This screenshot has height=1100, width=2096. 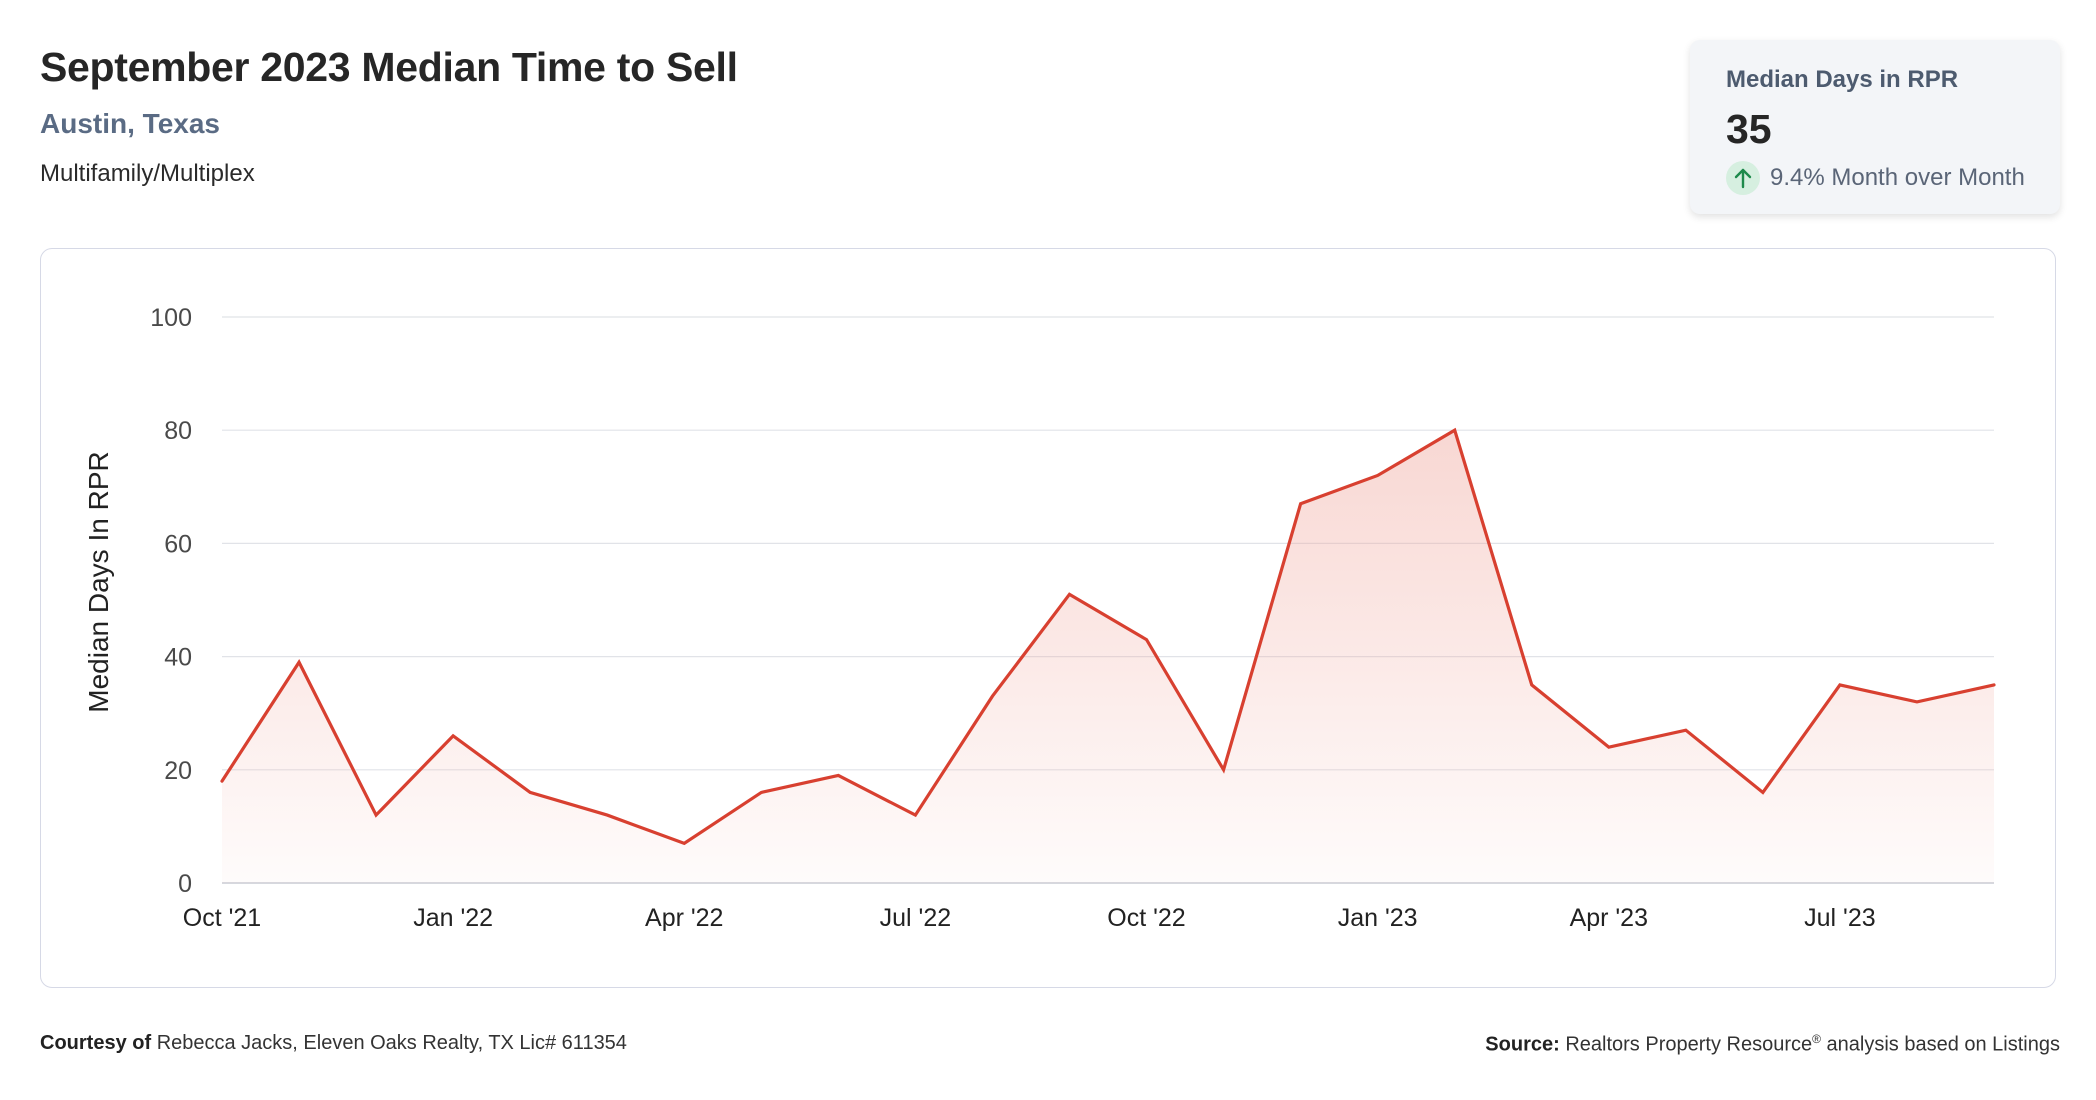 What do you see at coordinates (1743, 178) in the screenshot?
I see `arrow-up-icon` at bounding box center [1743, 178].